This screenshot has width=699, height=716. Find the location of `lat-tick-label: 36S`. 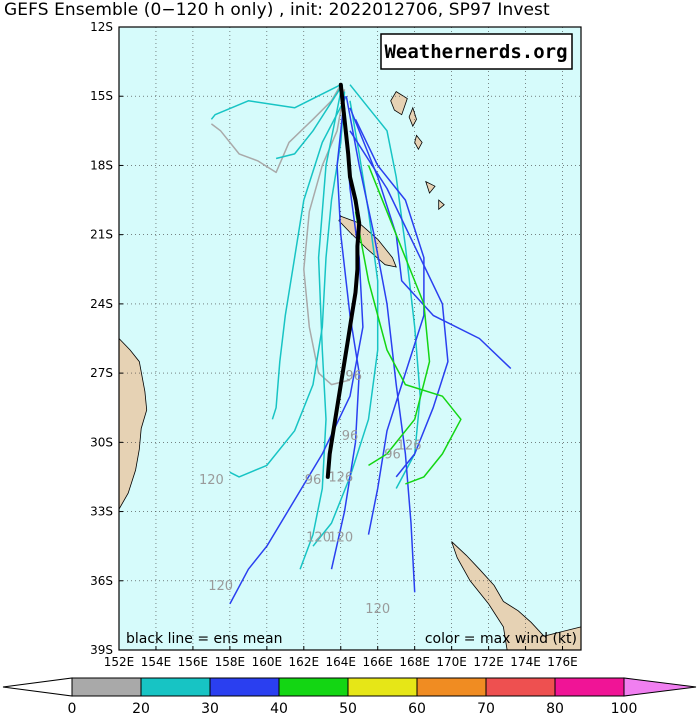

lat-tick-label: 36S is located at coordinates (101, 581).